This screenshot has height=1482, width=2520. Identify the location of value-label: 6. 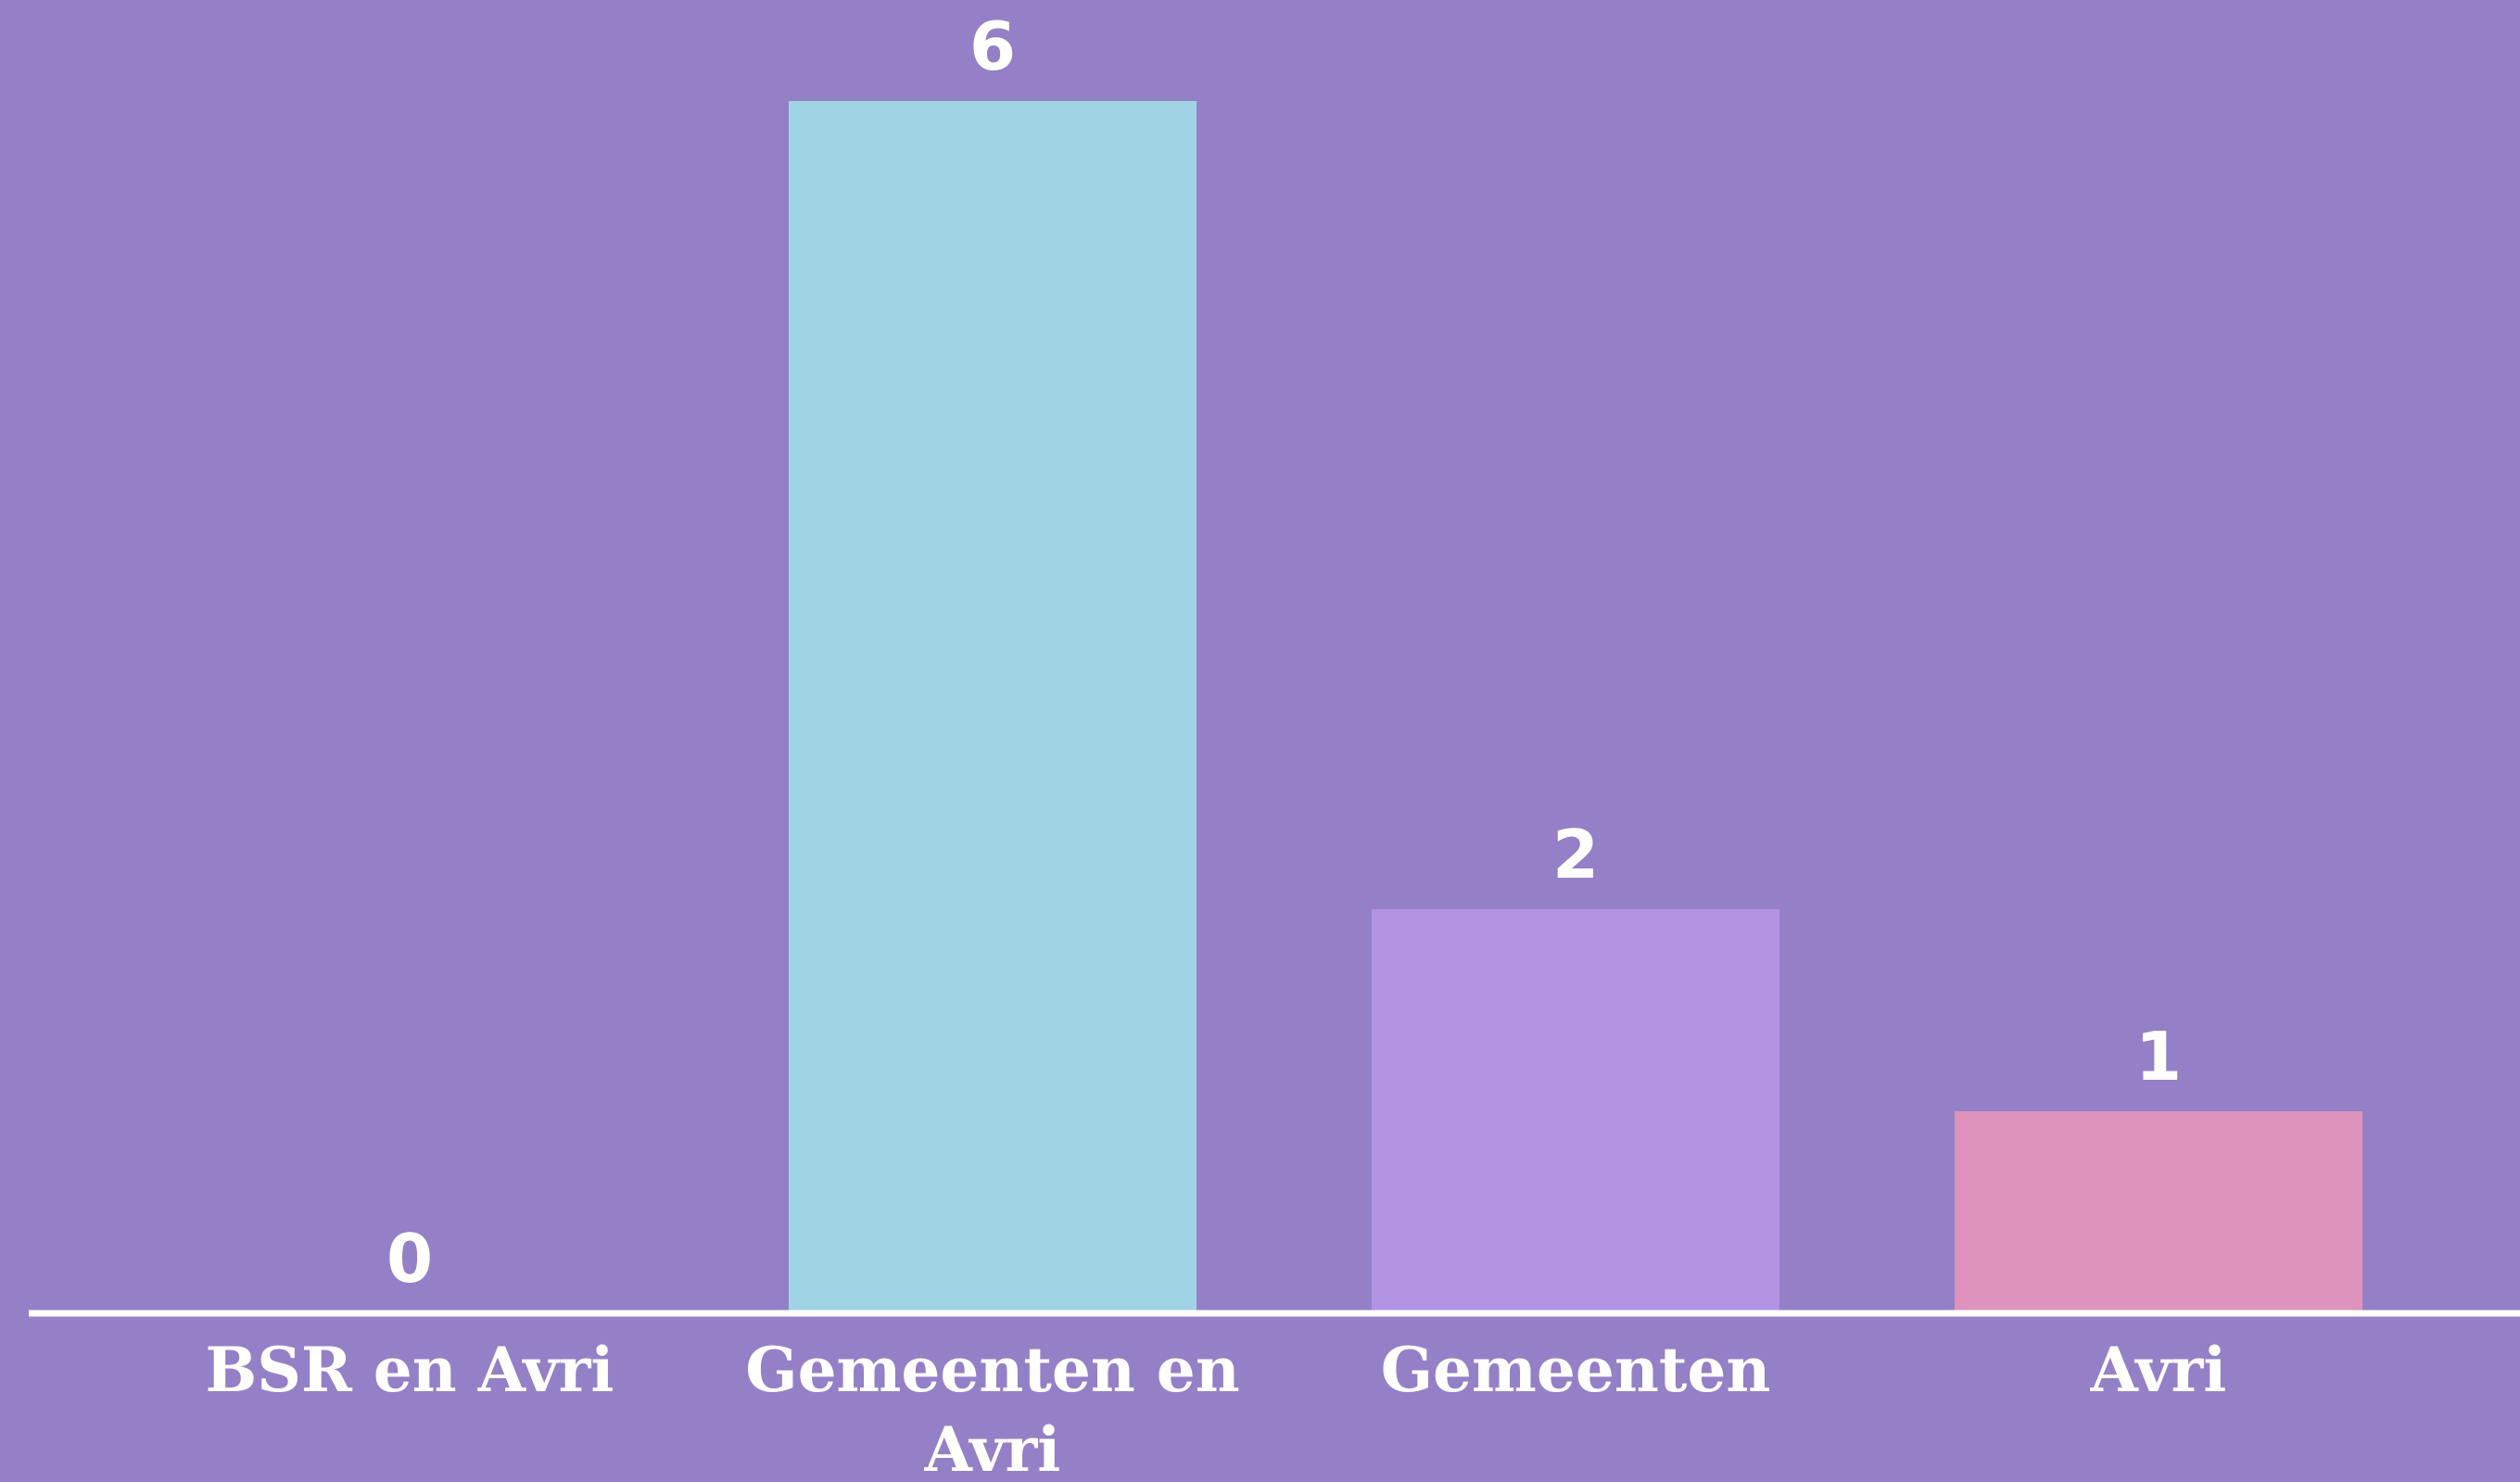
(992, 46).